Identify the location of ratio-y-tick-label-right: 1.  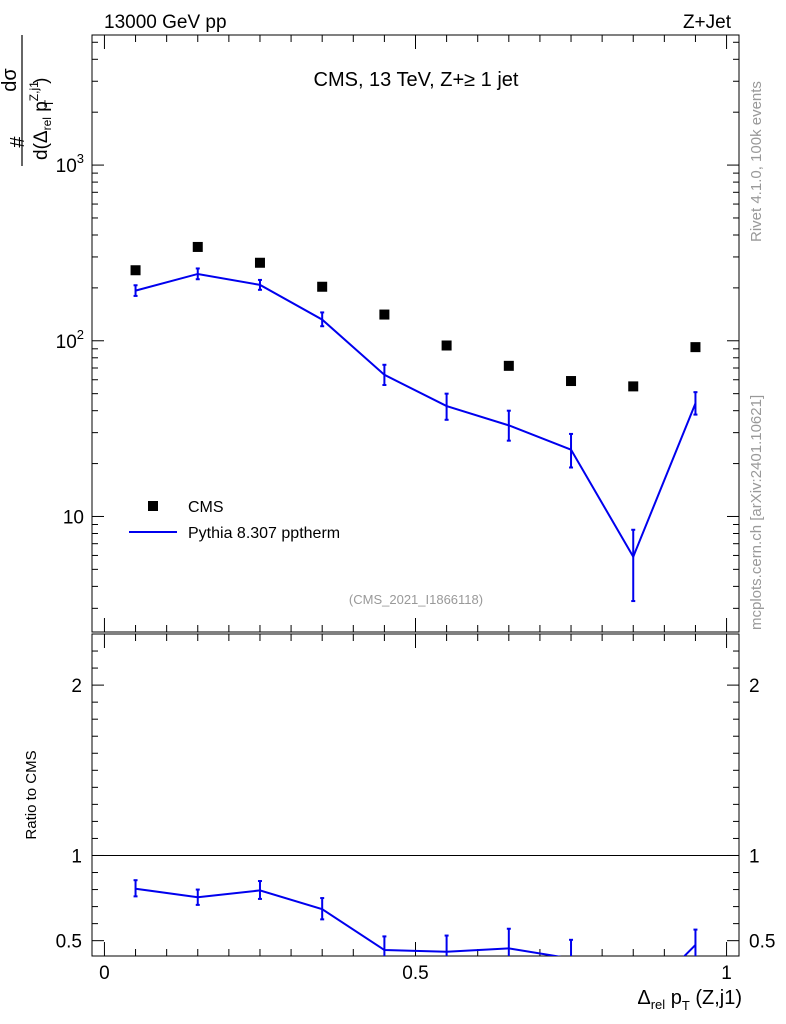
(754, 856).